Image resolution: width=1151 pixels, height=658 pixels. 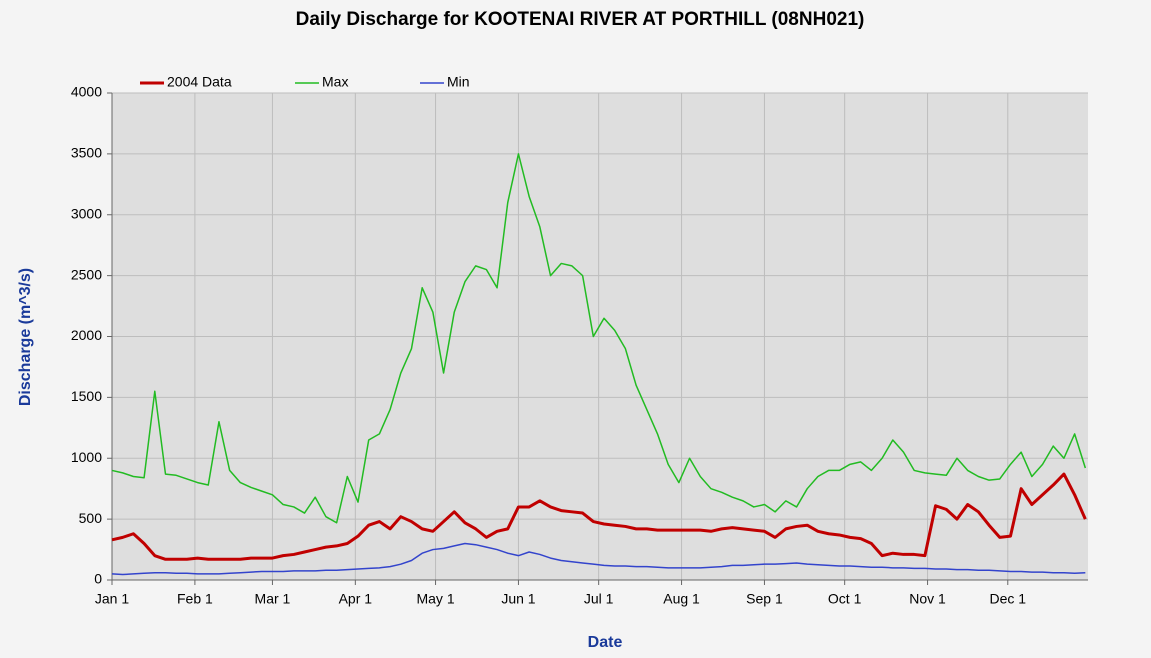 What do you see at coordinates (518, 599) in the screenshot?
I see `x-tick-label: Jun 1` at bounding box center [518, 599].